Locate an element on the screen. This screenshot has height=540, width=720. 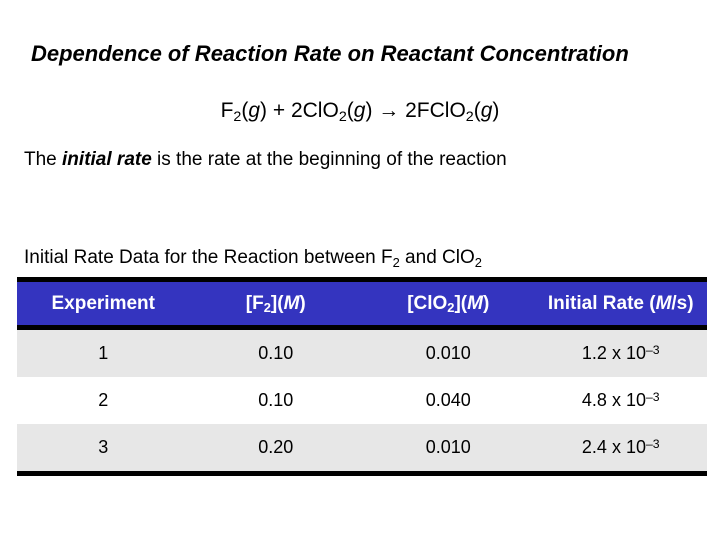
table-row-1: 1 0.10 0.010 1.2 x 10–3 is located at coordinates (362, 353).